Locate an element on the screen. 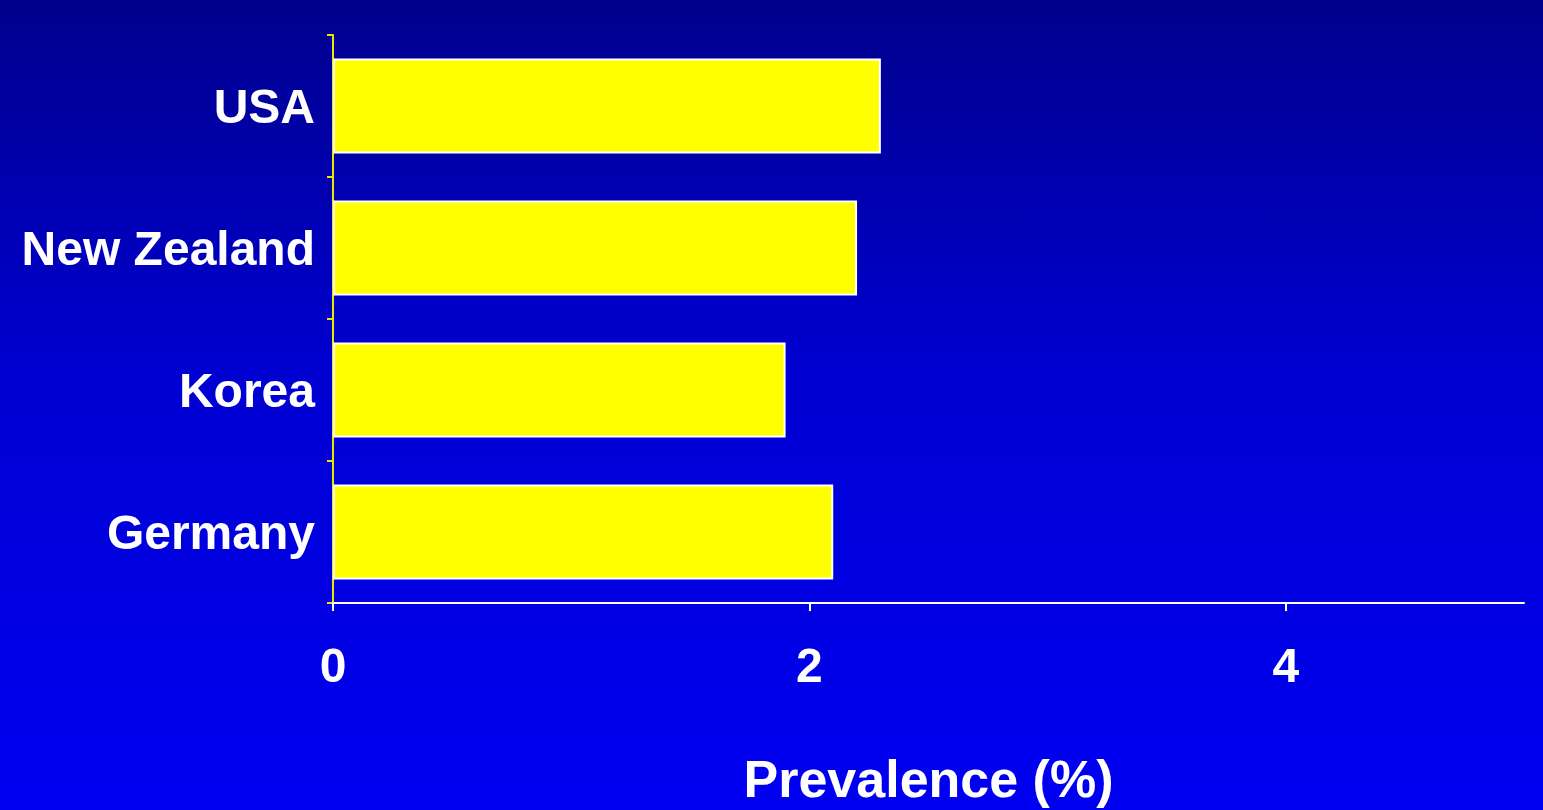 The height and width of the screenshot is (810, 1543). x-axis-title: Prevalence (%) is located at coordinates (928, 779).